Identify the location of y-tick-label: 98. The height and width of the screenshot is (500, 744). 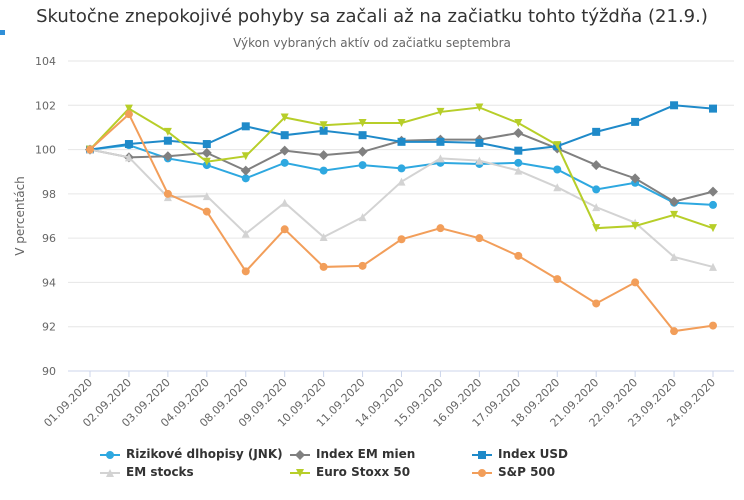
(49, 194).